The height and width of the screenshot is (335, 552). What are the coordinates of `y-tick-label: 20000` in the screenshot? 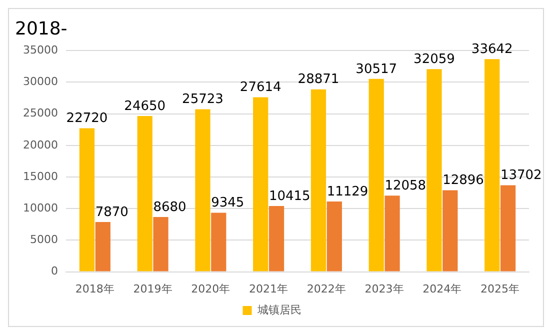 It's located at (40, 145).